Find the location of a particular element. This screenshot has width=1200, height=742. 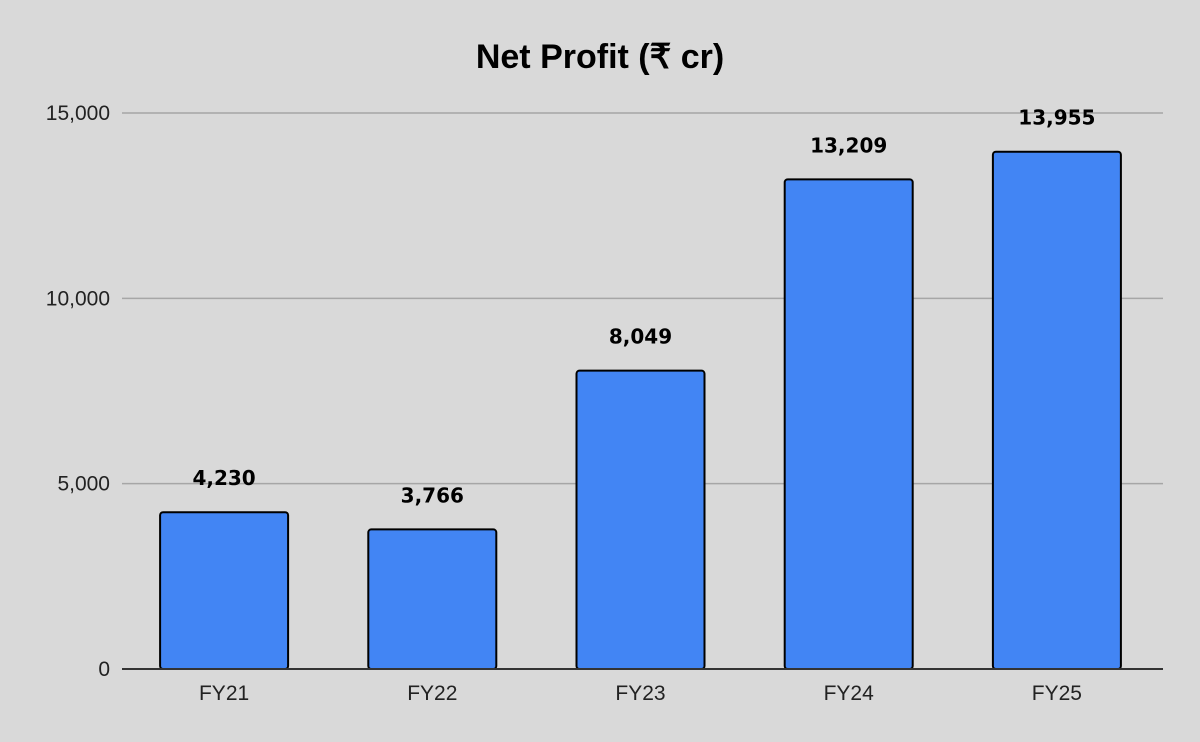

y-tick-label: 5,000 is located at coordinates (83, 484).